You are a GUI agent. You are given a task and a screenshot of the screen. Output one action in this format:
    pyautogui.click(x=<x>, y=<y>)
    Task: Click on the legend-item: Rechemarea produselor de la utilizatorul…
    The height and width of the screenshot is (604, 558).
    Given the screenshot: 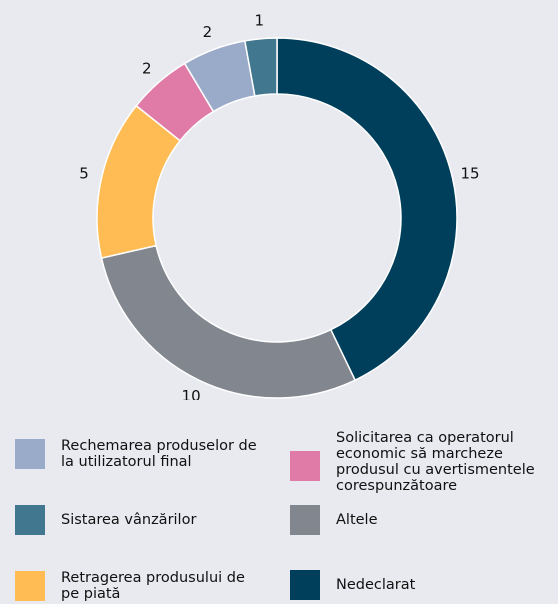 What is the action you would take?
    pyautogui.click(x=138, y=454)
    